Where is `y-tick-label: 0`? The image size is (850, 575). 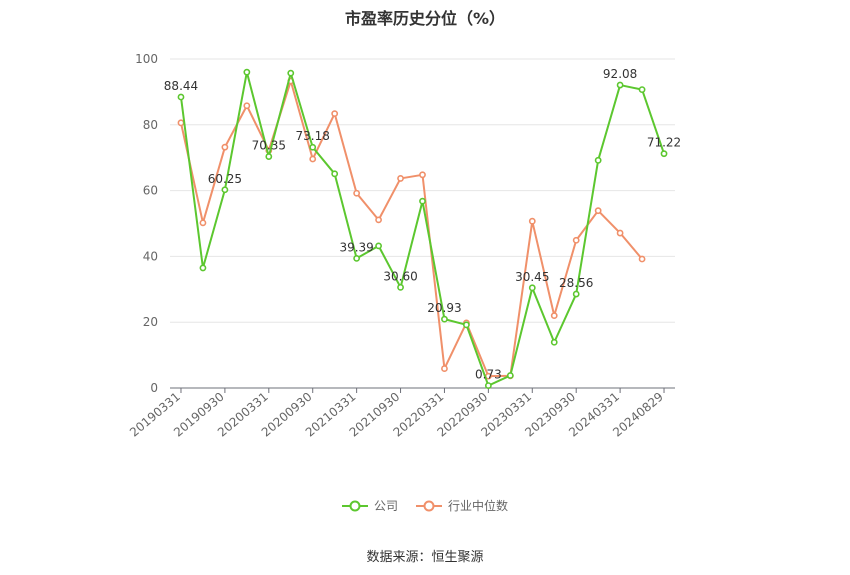 y-tick-label: 0 is located at coordinates (154, 388).